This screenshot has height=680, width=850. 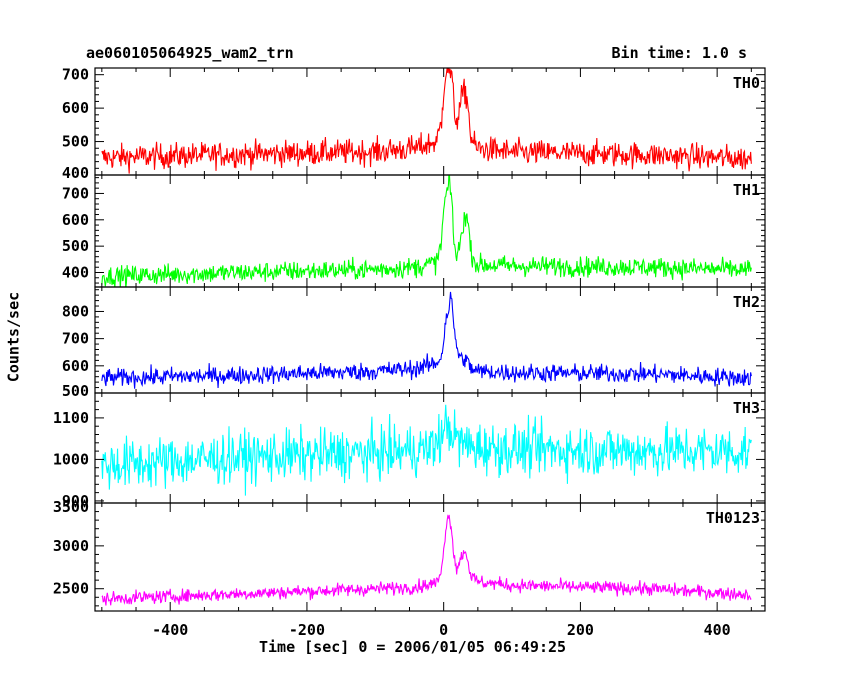 I want to click on x-tick-label: -200, so click(x=307, y=630).